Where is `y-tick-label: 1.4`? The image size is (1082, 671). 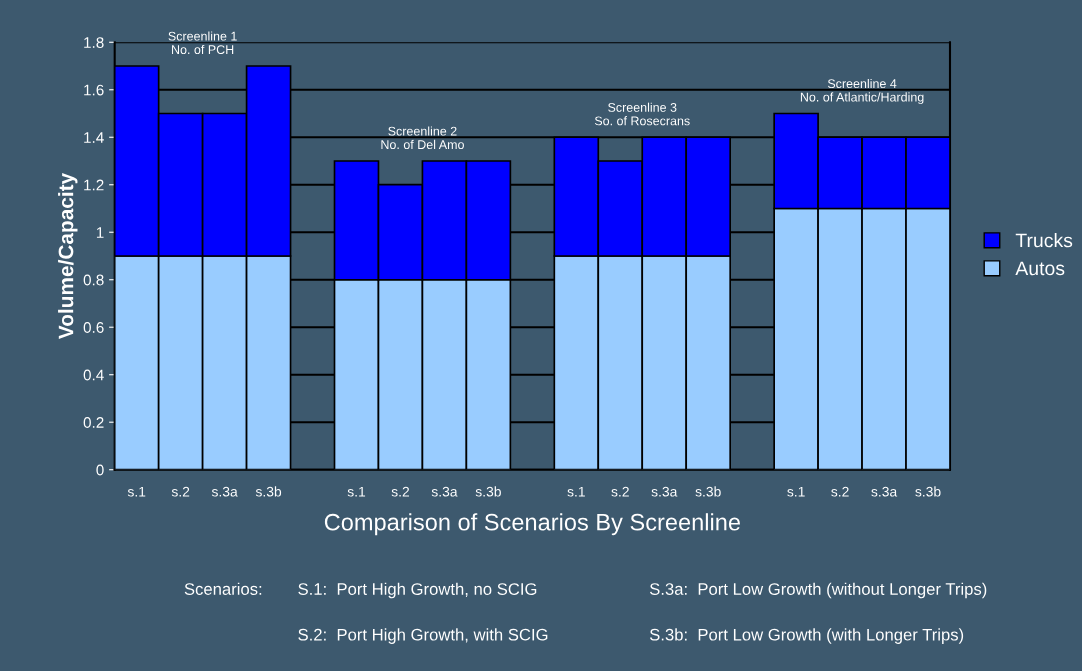 y-tick-label: 1.4 is located at coordinates (94, 137).